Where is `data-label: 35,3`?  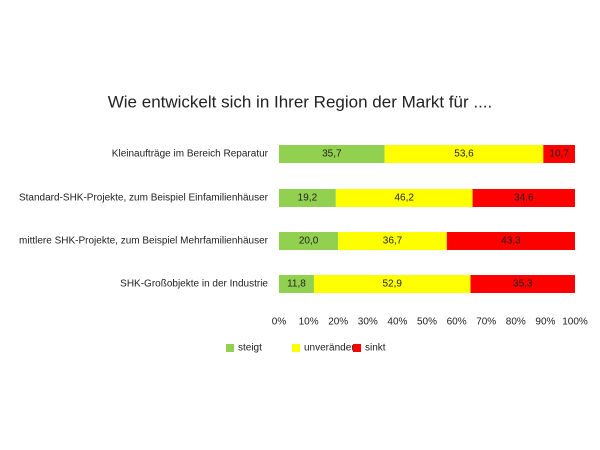
data-label: 35,3 is located at coordinates (523, 284).